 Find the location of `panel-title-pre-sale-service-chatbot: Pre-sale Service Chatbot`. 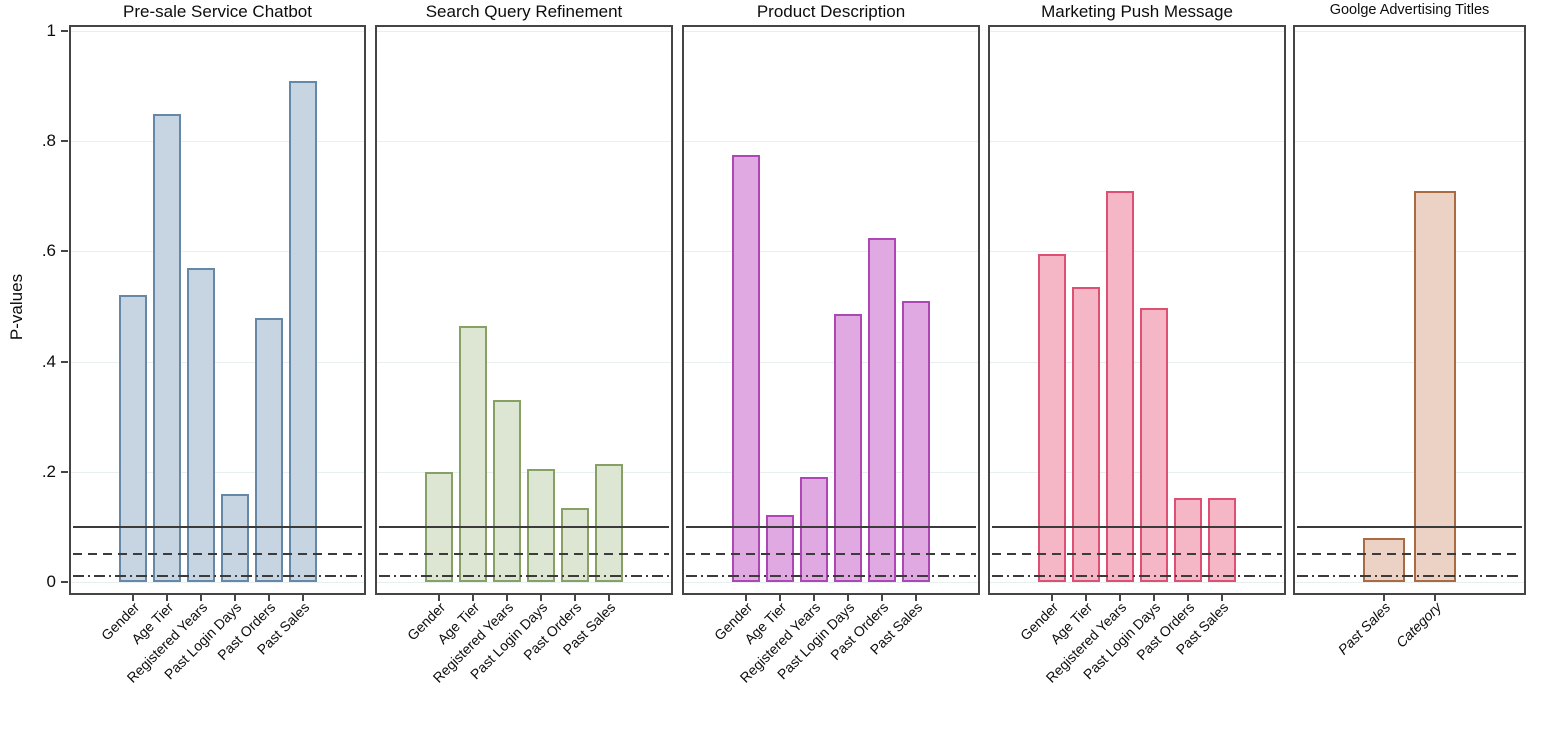

panel-title-pre-sale-service-chatbot: Pre-sale Service Chatbot is located at coordinates (217, 11).